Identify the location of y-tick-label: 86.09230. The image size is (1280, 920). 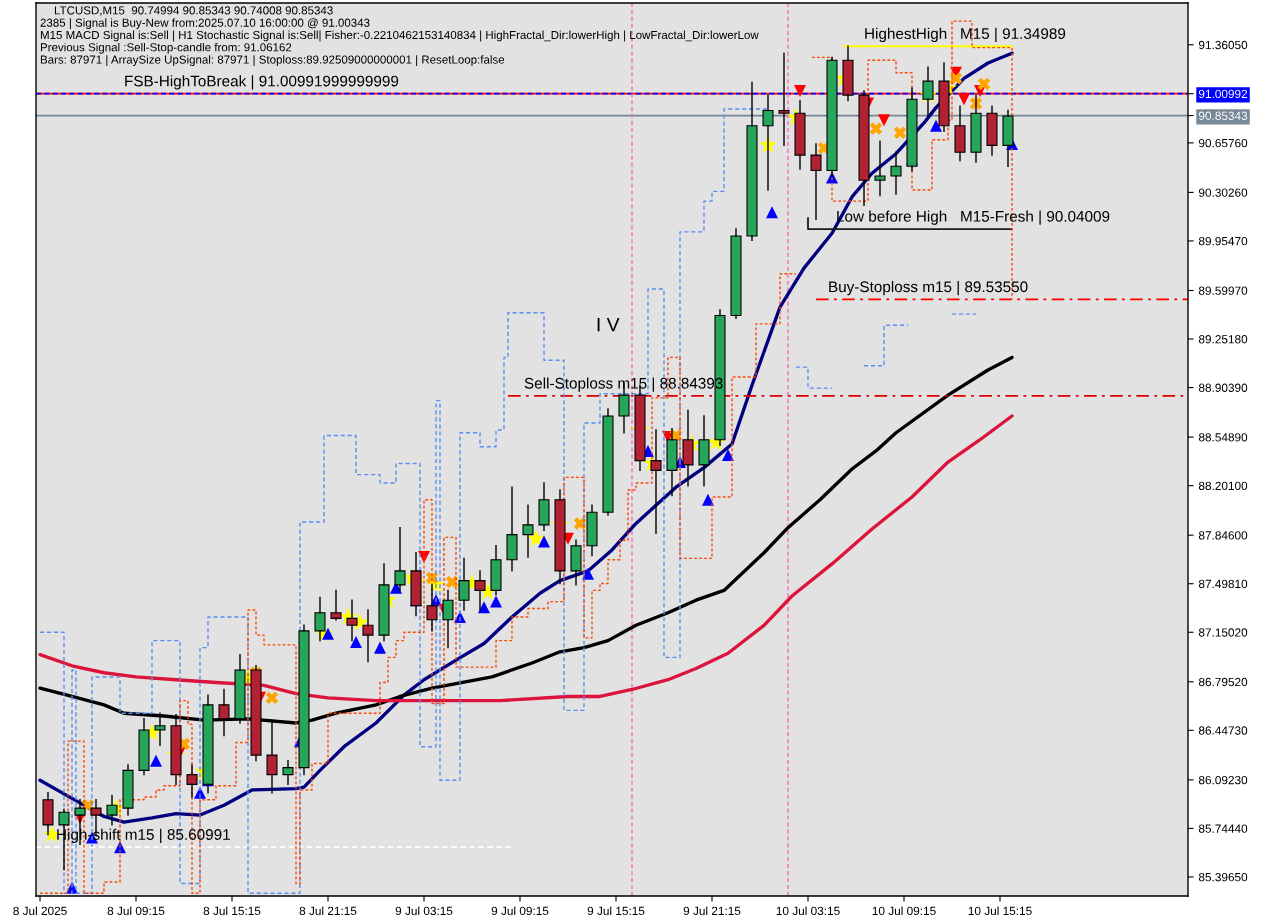
(1223, 780).